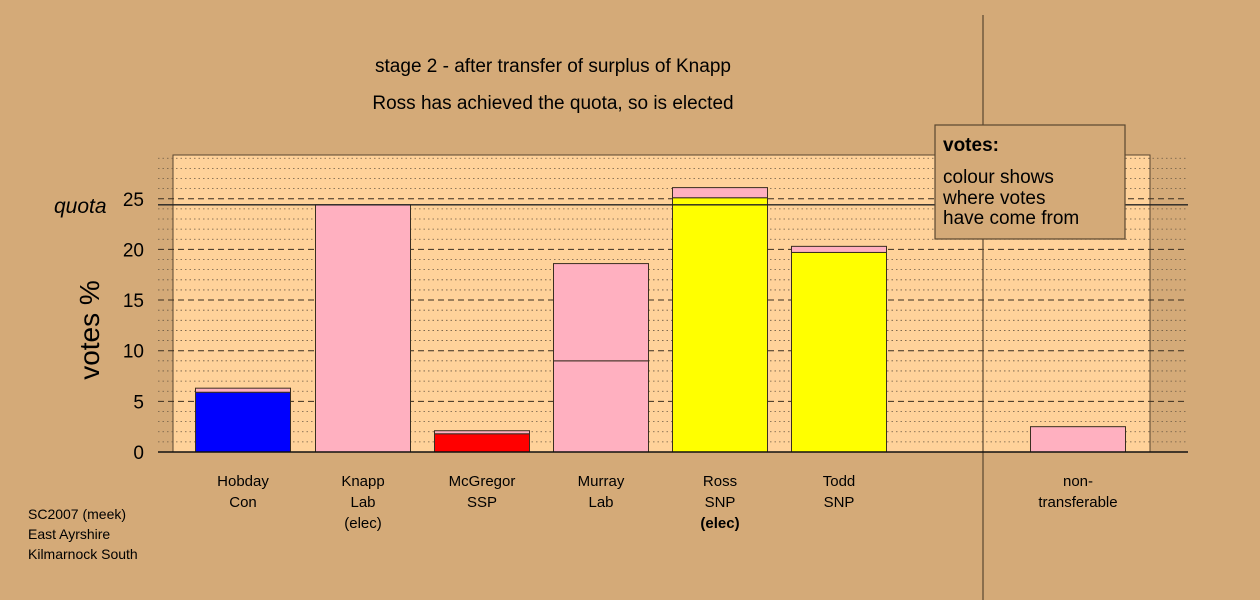  I want to click on category-label-hobday: Con, so click(243, 502).